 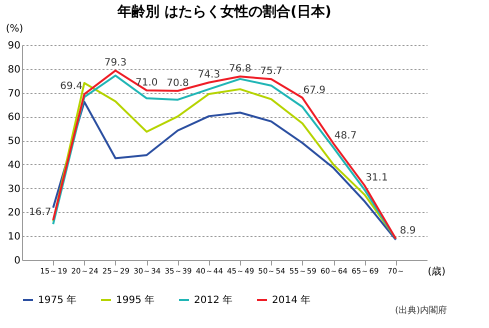 I want to click on text: (出典)内閣府, so click(x=420, y=310).